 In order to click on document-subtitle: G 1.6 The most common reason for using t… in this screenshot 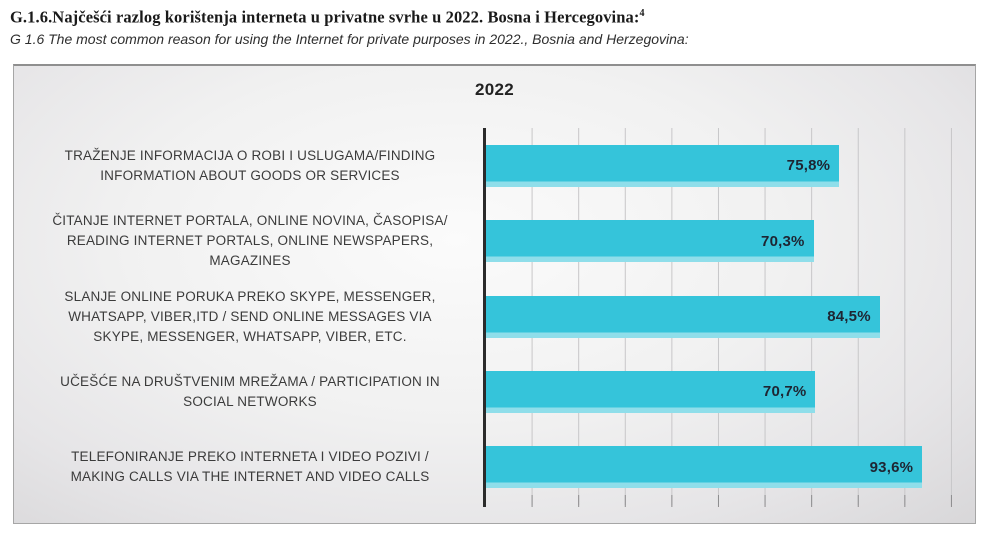, I will do `click(349, 38)`.